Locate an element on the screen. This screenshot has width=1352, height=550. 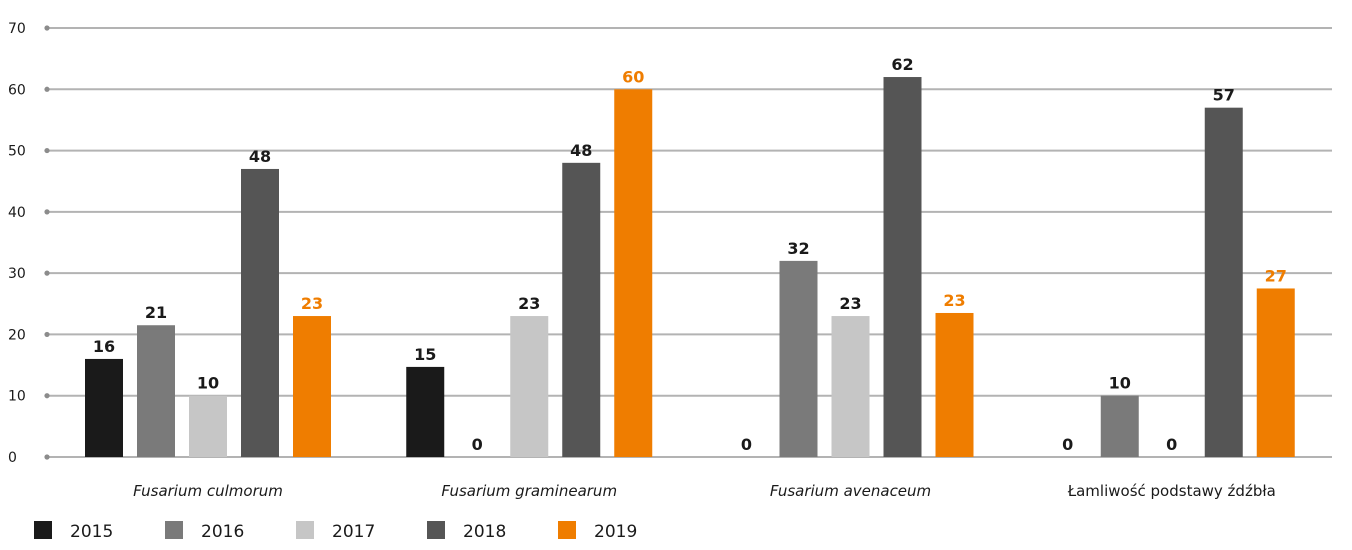
y-tick-label: 0 is located at coordinates (12, 458).